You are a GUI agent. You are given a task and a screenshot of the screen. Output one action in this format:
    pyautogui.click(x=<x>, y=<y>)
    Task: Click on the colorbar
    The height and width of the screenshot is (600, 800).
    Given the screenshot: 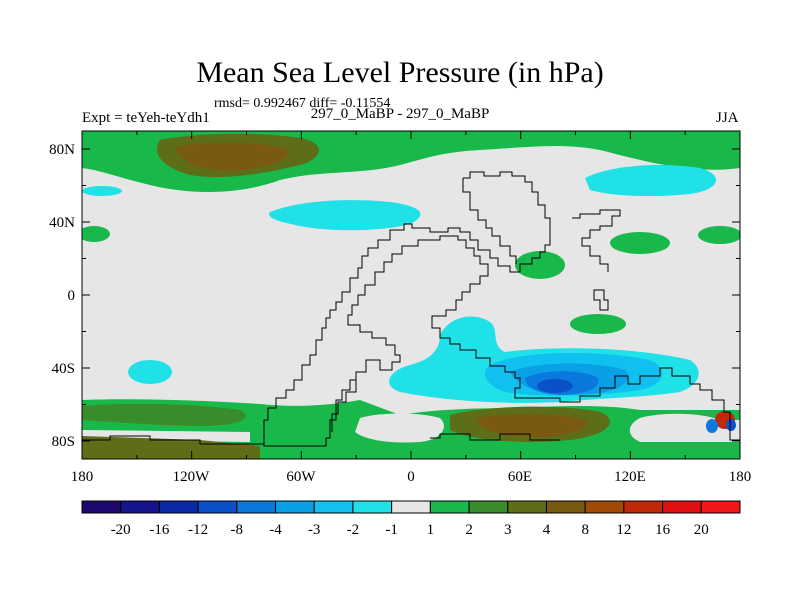 What is the action you would take?
    pyautogui.click(x=411, y=507)
    